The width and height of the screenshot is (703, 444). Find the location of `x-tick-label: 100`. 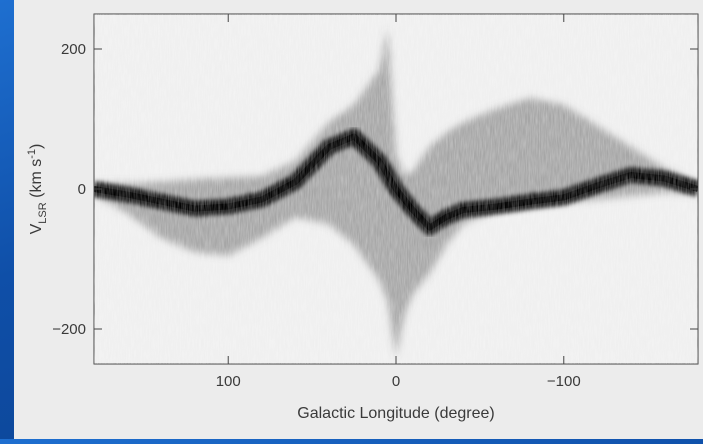

x-tick-label: 100 is located at coordinates (228, 381).